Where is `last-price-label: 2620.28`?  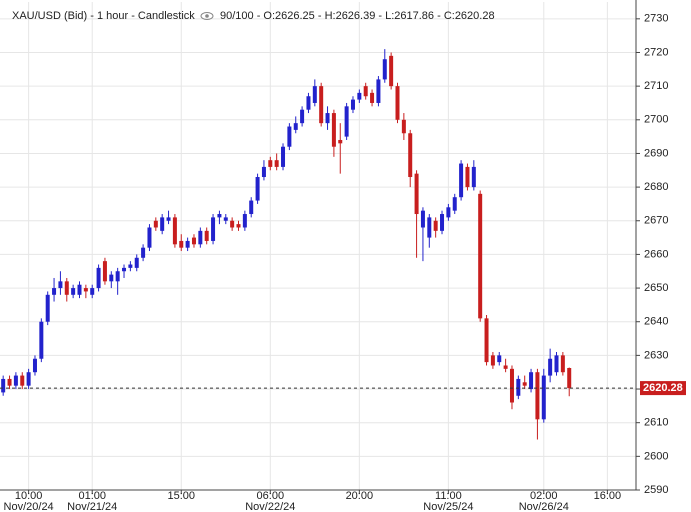
last-price-label: 2620.28 is located at coordinates (663, 388).